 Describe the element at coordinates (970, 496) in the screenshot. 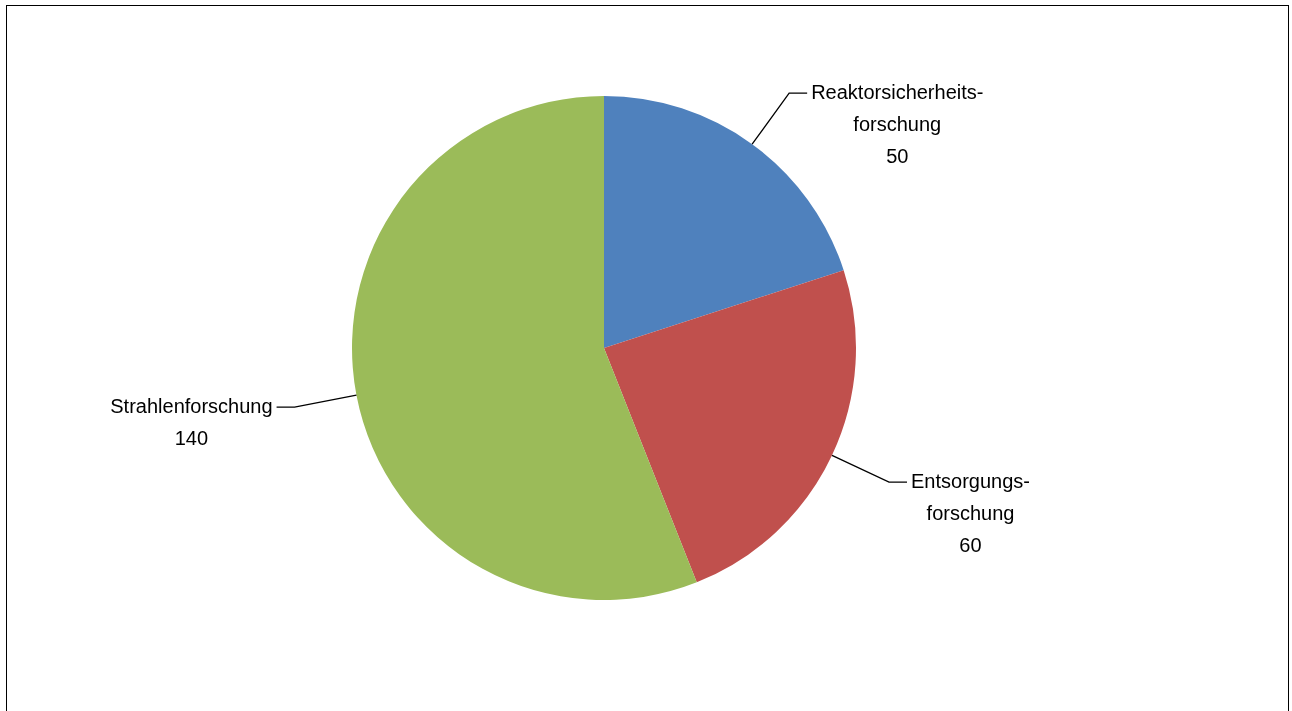

I see `slice-label: Entsorgungs- forschung` at that location.